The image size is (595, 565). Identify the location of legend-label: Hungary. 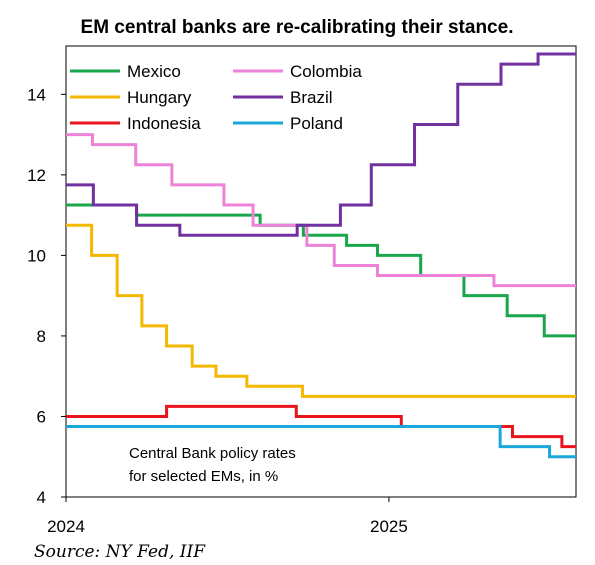
(159, 97).